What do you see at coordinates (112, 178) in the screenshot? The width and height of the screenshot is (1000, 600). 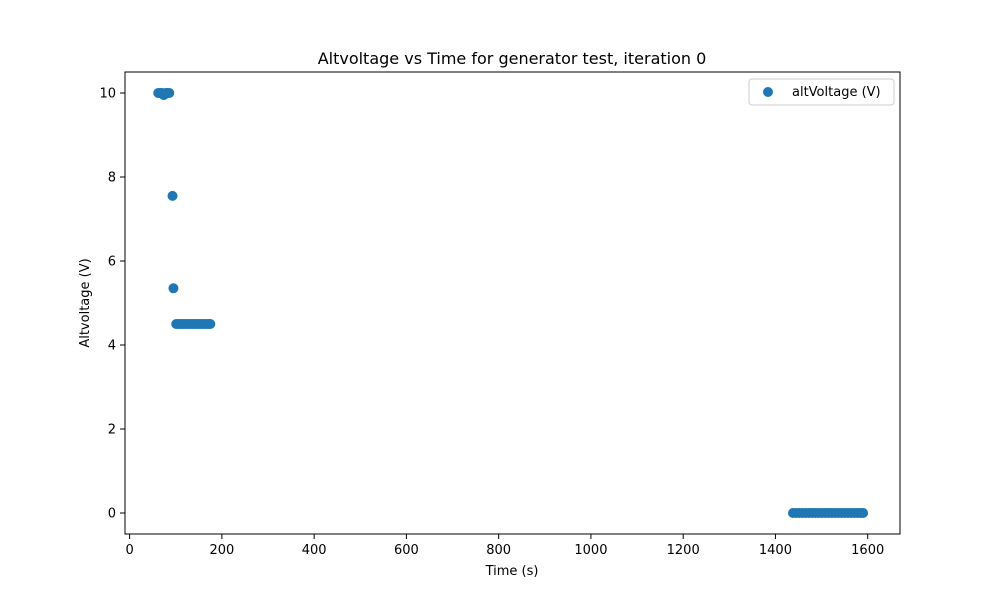 I see `y-tick-label: 8` at bounding box center [112, 178].